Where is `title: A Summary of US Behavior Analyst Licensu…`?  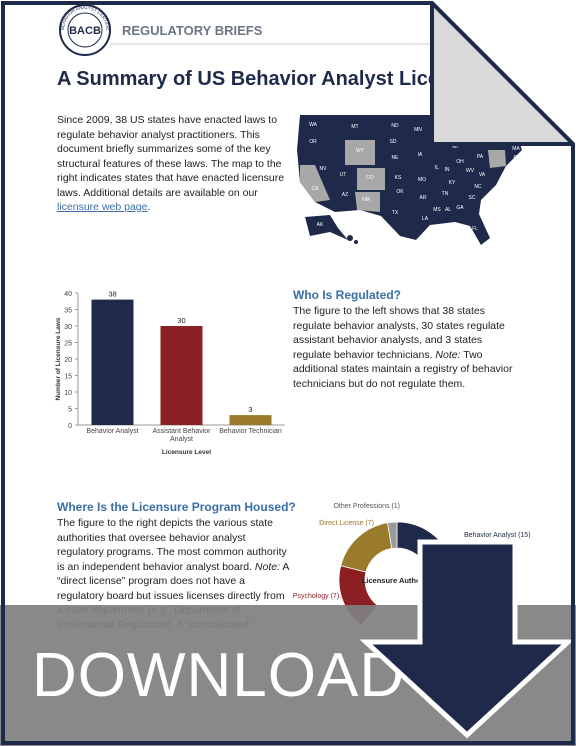 title: A Summary of US Behavior Analyst Licensu… is located at coordinates (275, 79).